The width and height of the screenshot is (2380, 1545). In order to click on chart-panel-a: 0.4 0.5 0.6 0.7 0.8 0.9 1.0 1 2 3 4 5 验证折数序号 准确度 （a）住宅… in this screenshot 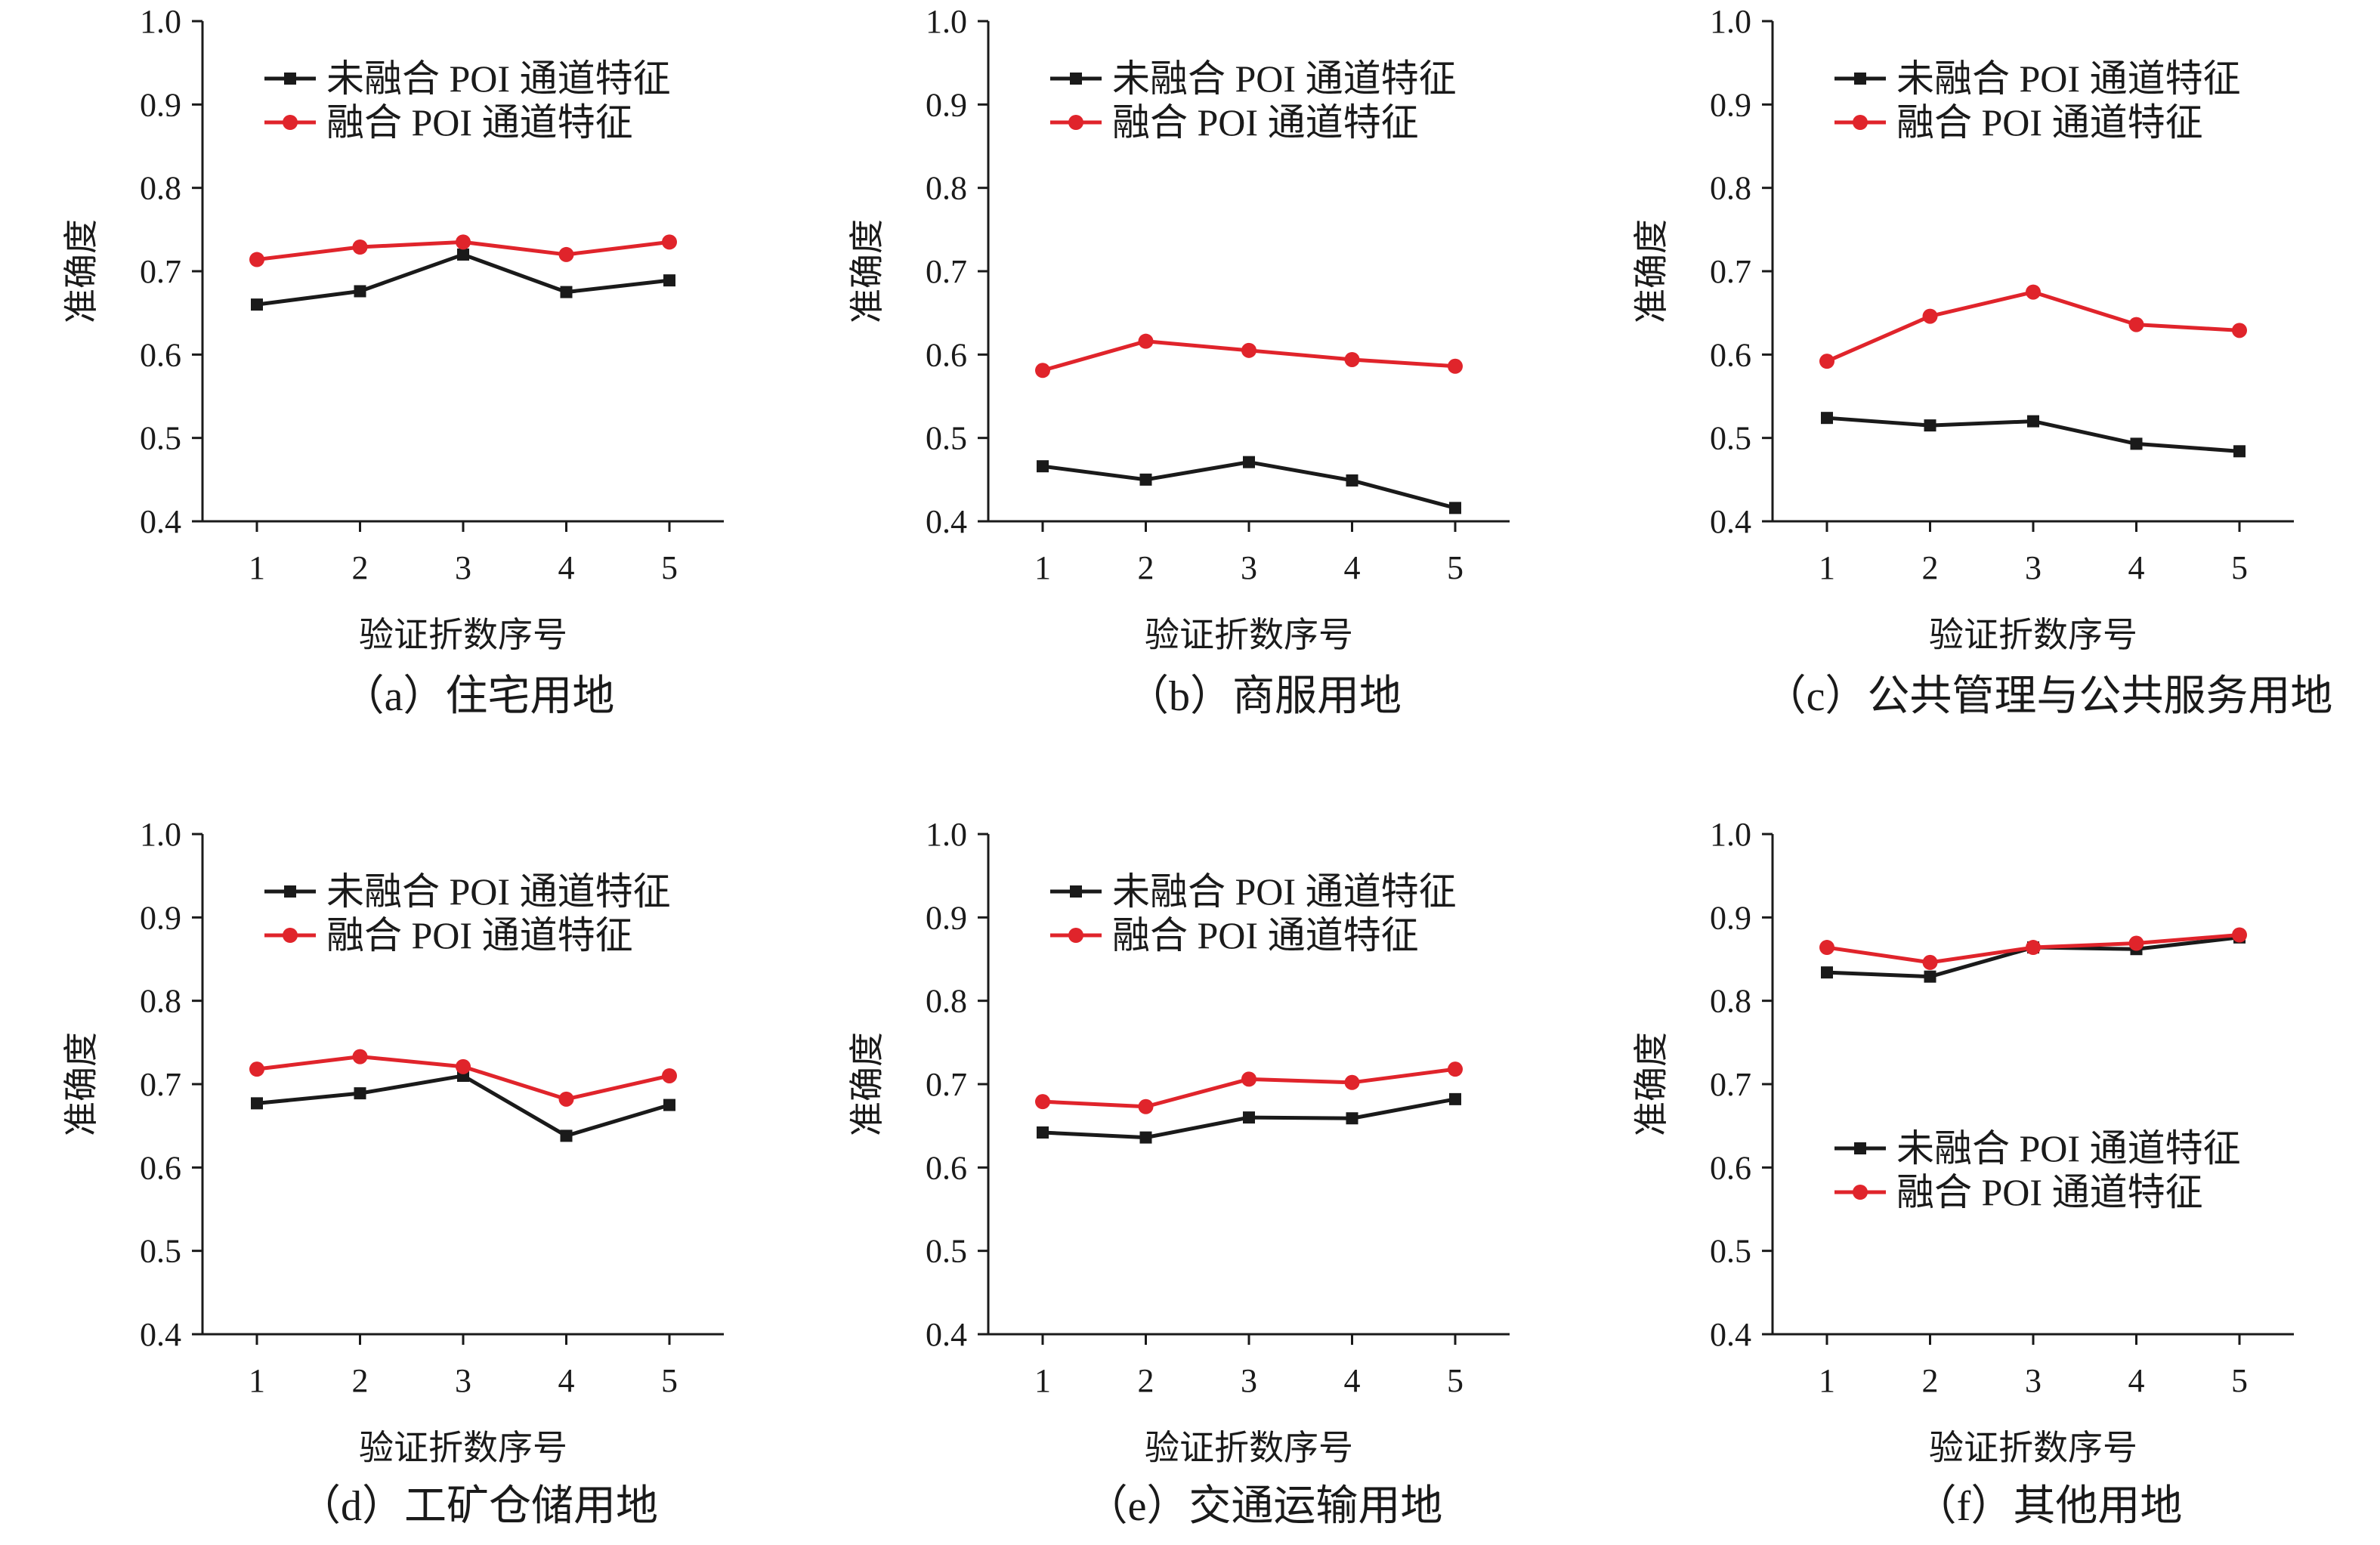, I will do `click(393, 361)`.